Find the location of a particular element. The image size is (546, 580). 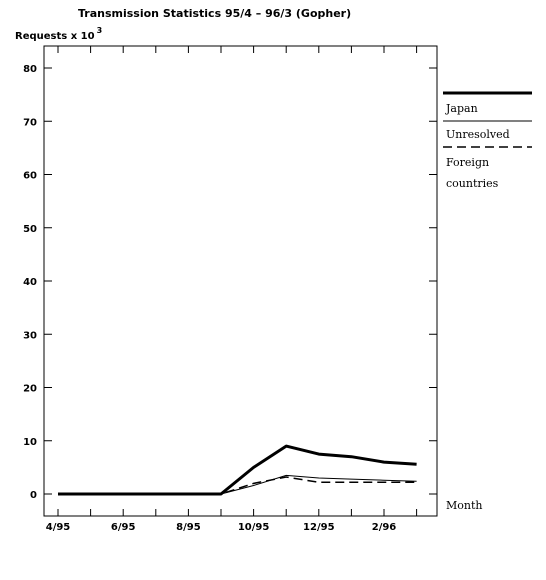

y-axis-label: Requests x 103 is located at coordinates (58, 34).